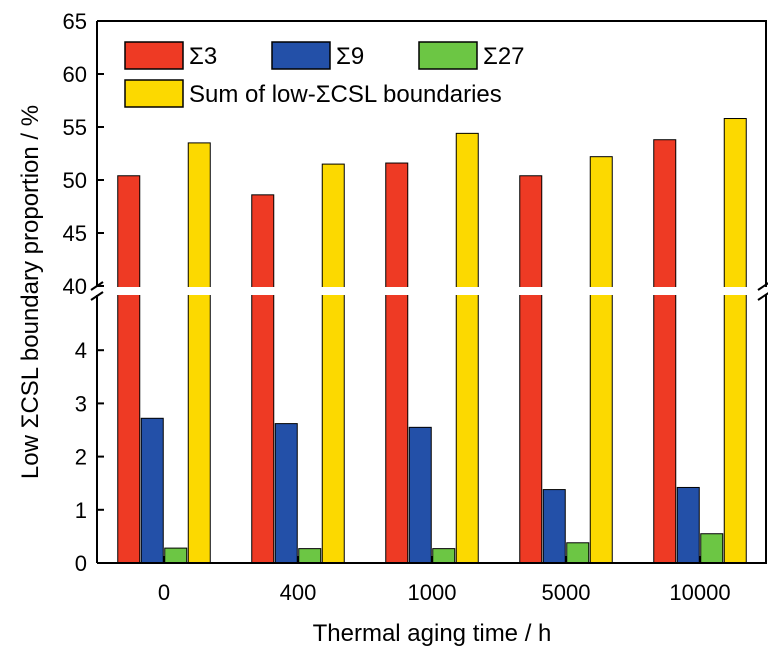  What do you see at coordinates (164, 592) in the screenshot?
I see `x-tick-label-0: 0` at bounding box center [164, 592].